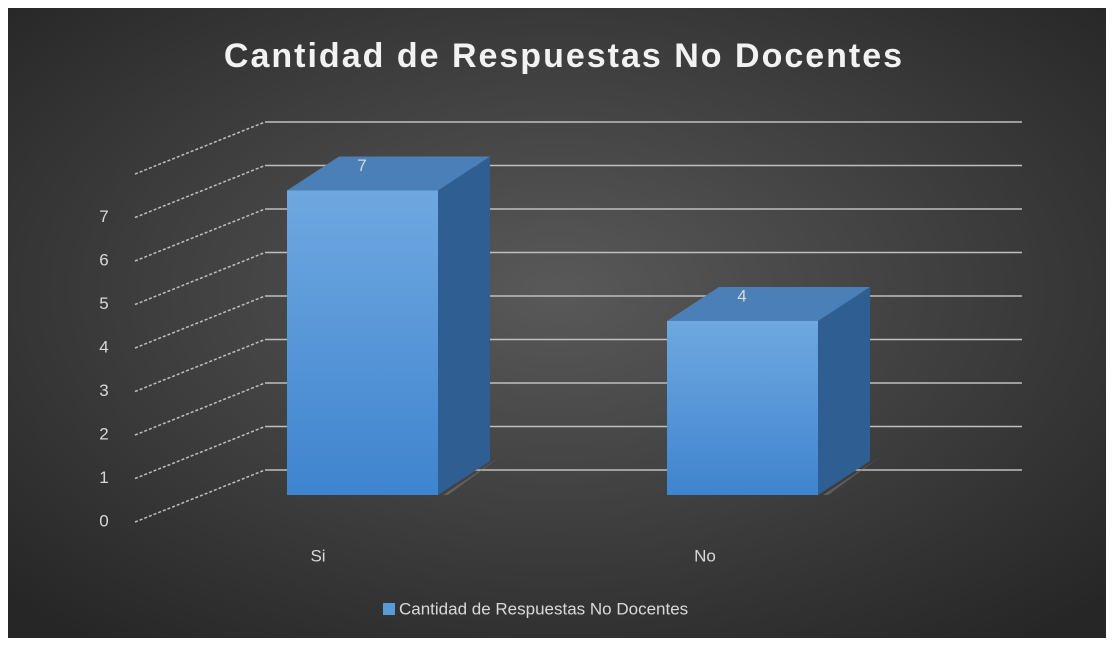 The image size is (1114, 646). I want to click on x-tick-label: No, so click(705, 555).